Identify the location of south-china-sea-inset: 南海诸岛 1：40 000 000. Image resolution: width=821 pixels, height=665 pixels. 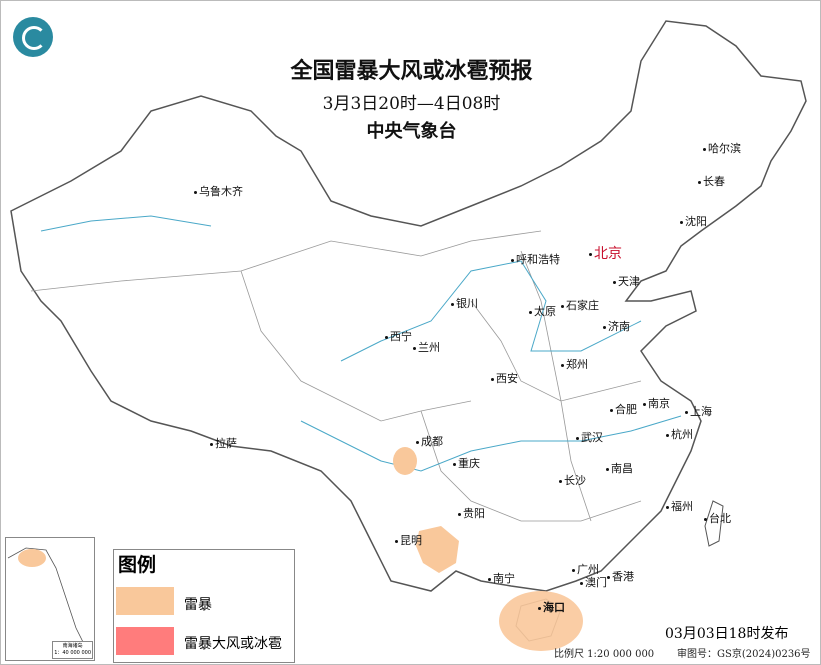
(50, 599).